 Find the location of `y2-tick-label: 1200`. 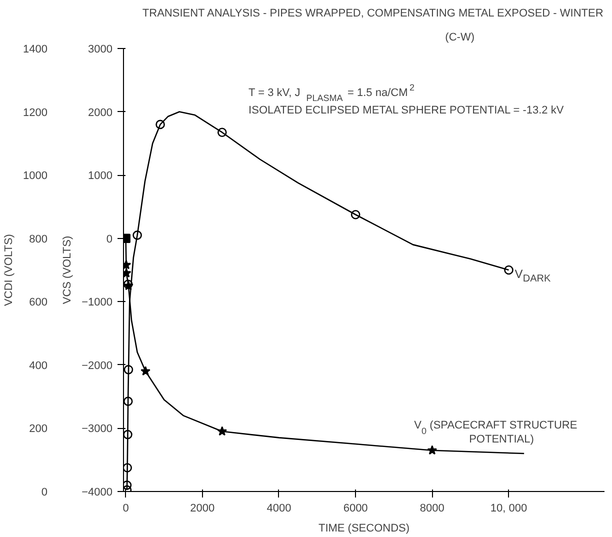

y2-tick-label: 1200 is located at coordinates (35, 112).